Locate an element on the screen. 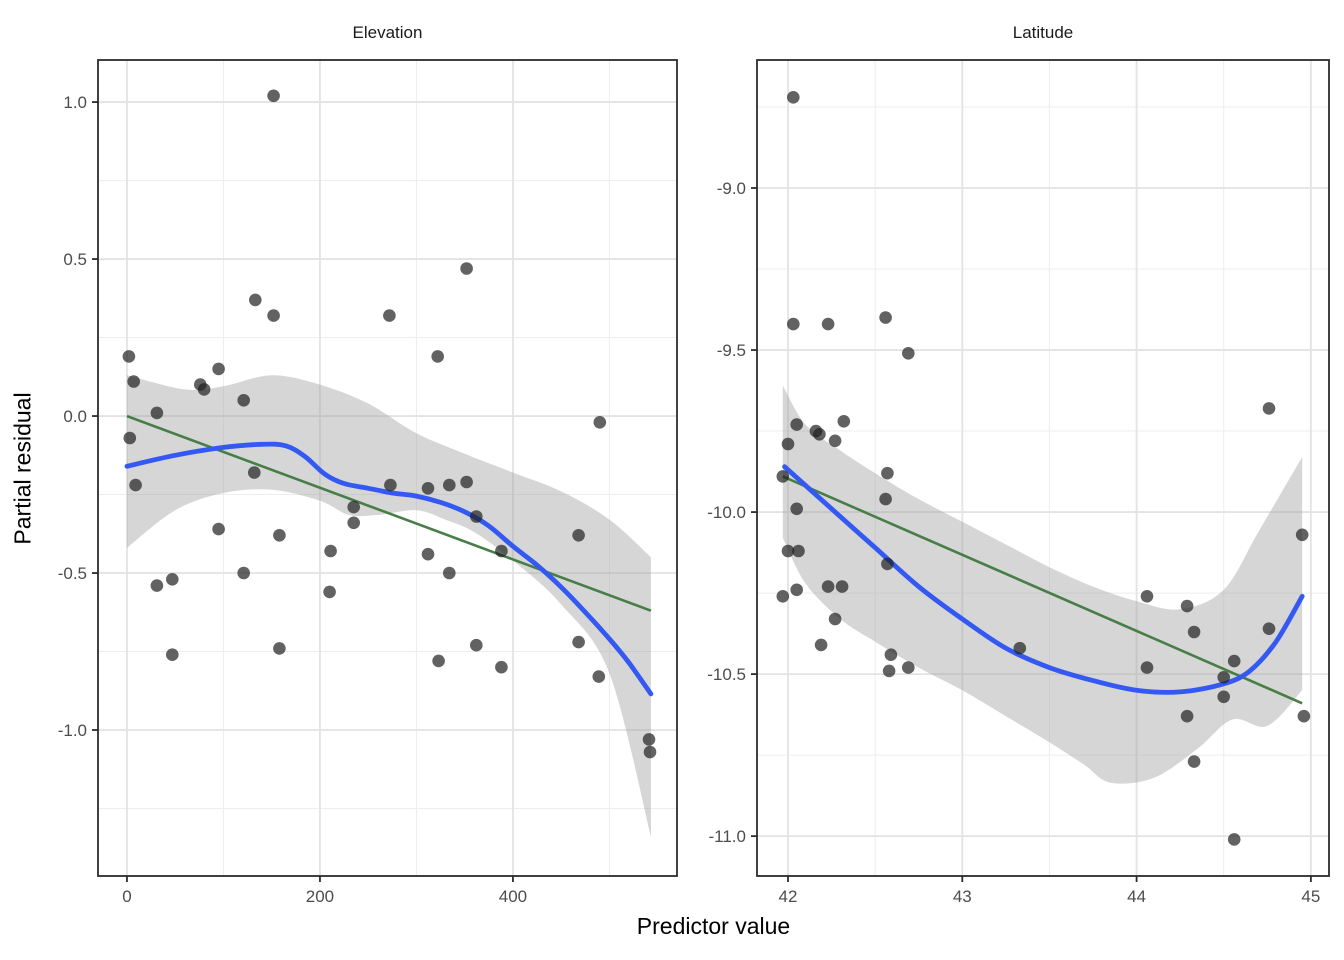 The height and width of the screenshot is (960, 1344). x-tick-label: 0 is located at coordinates (126, 896).